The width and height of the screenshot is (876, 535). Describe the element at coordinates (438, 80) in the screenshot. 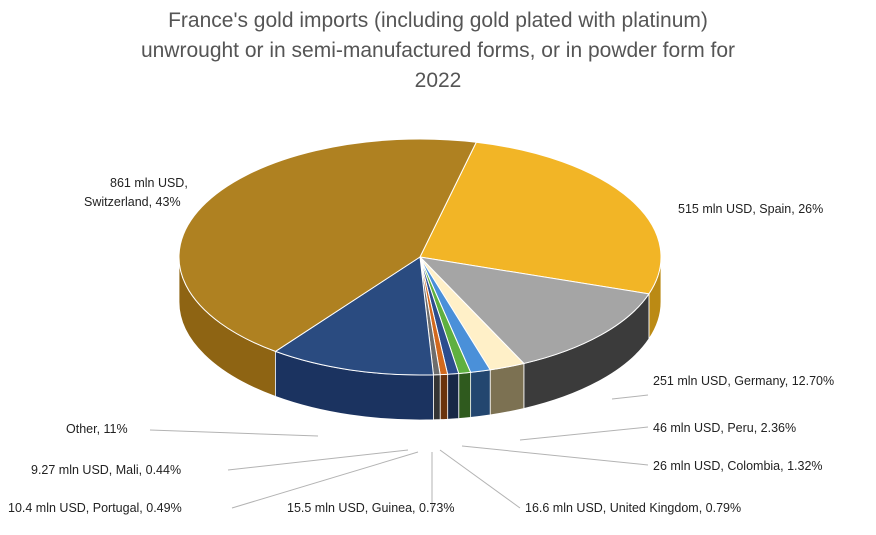

I see `chart-title-line-3: 2022` at that location.